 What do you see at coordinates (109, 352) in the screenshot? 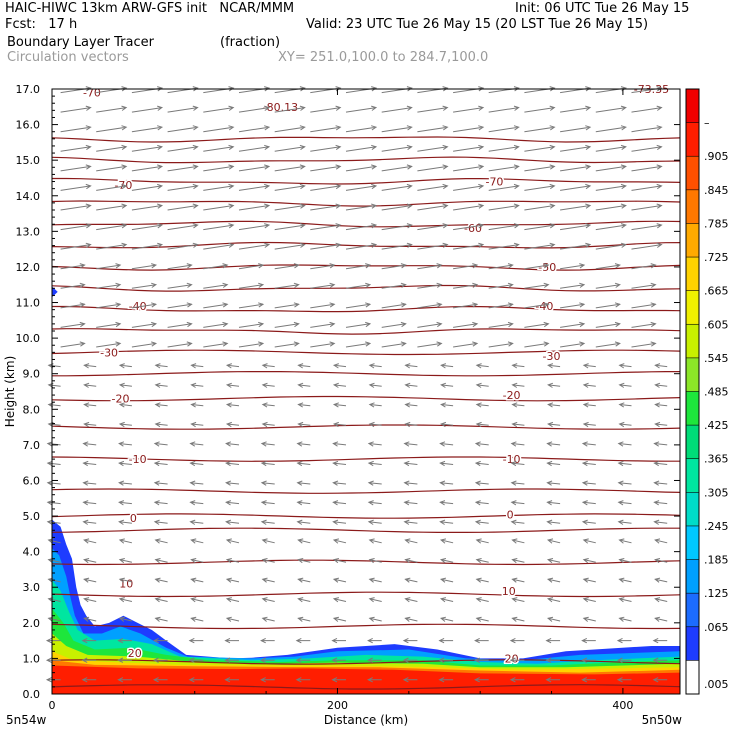
I see `contour-label: -30` at bounding box center [109, 352].